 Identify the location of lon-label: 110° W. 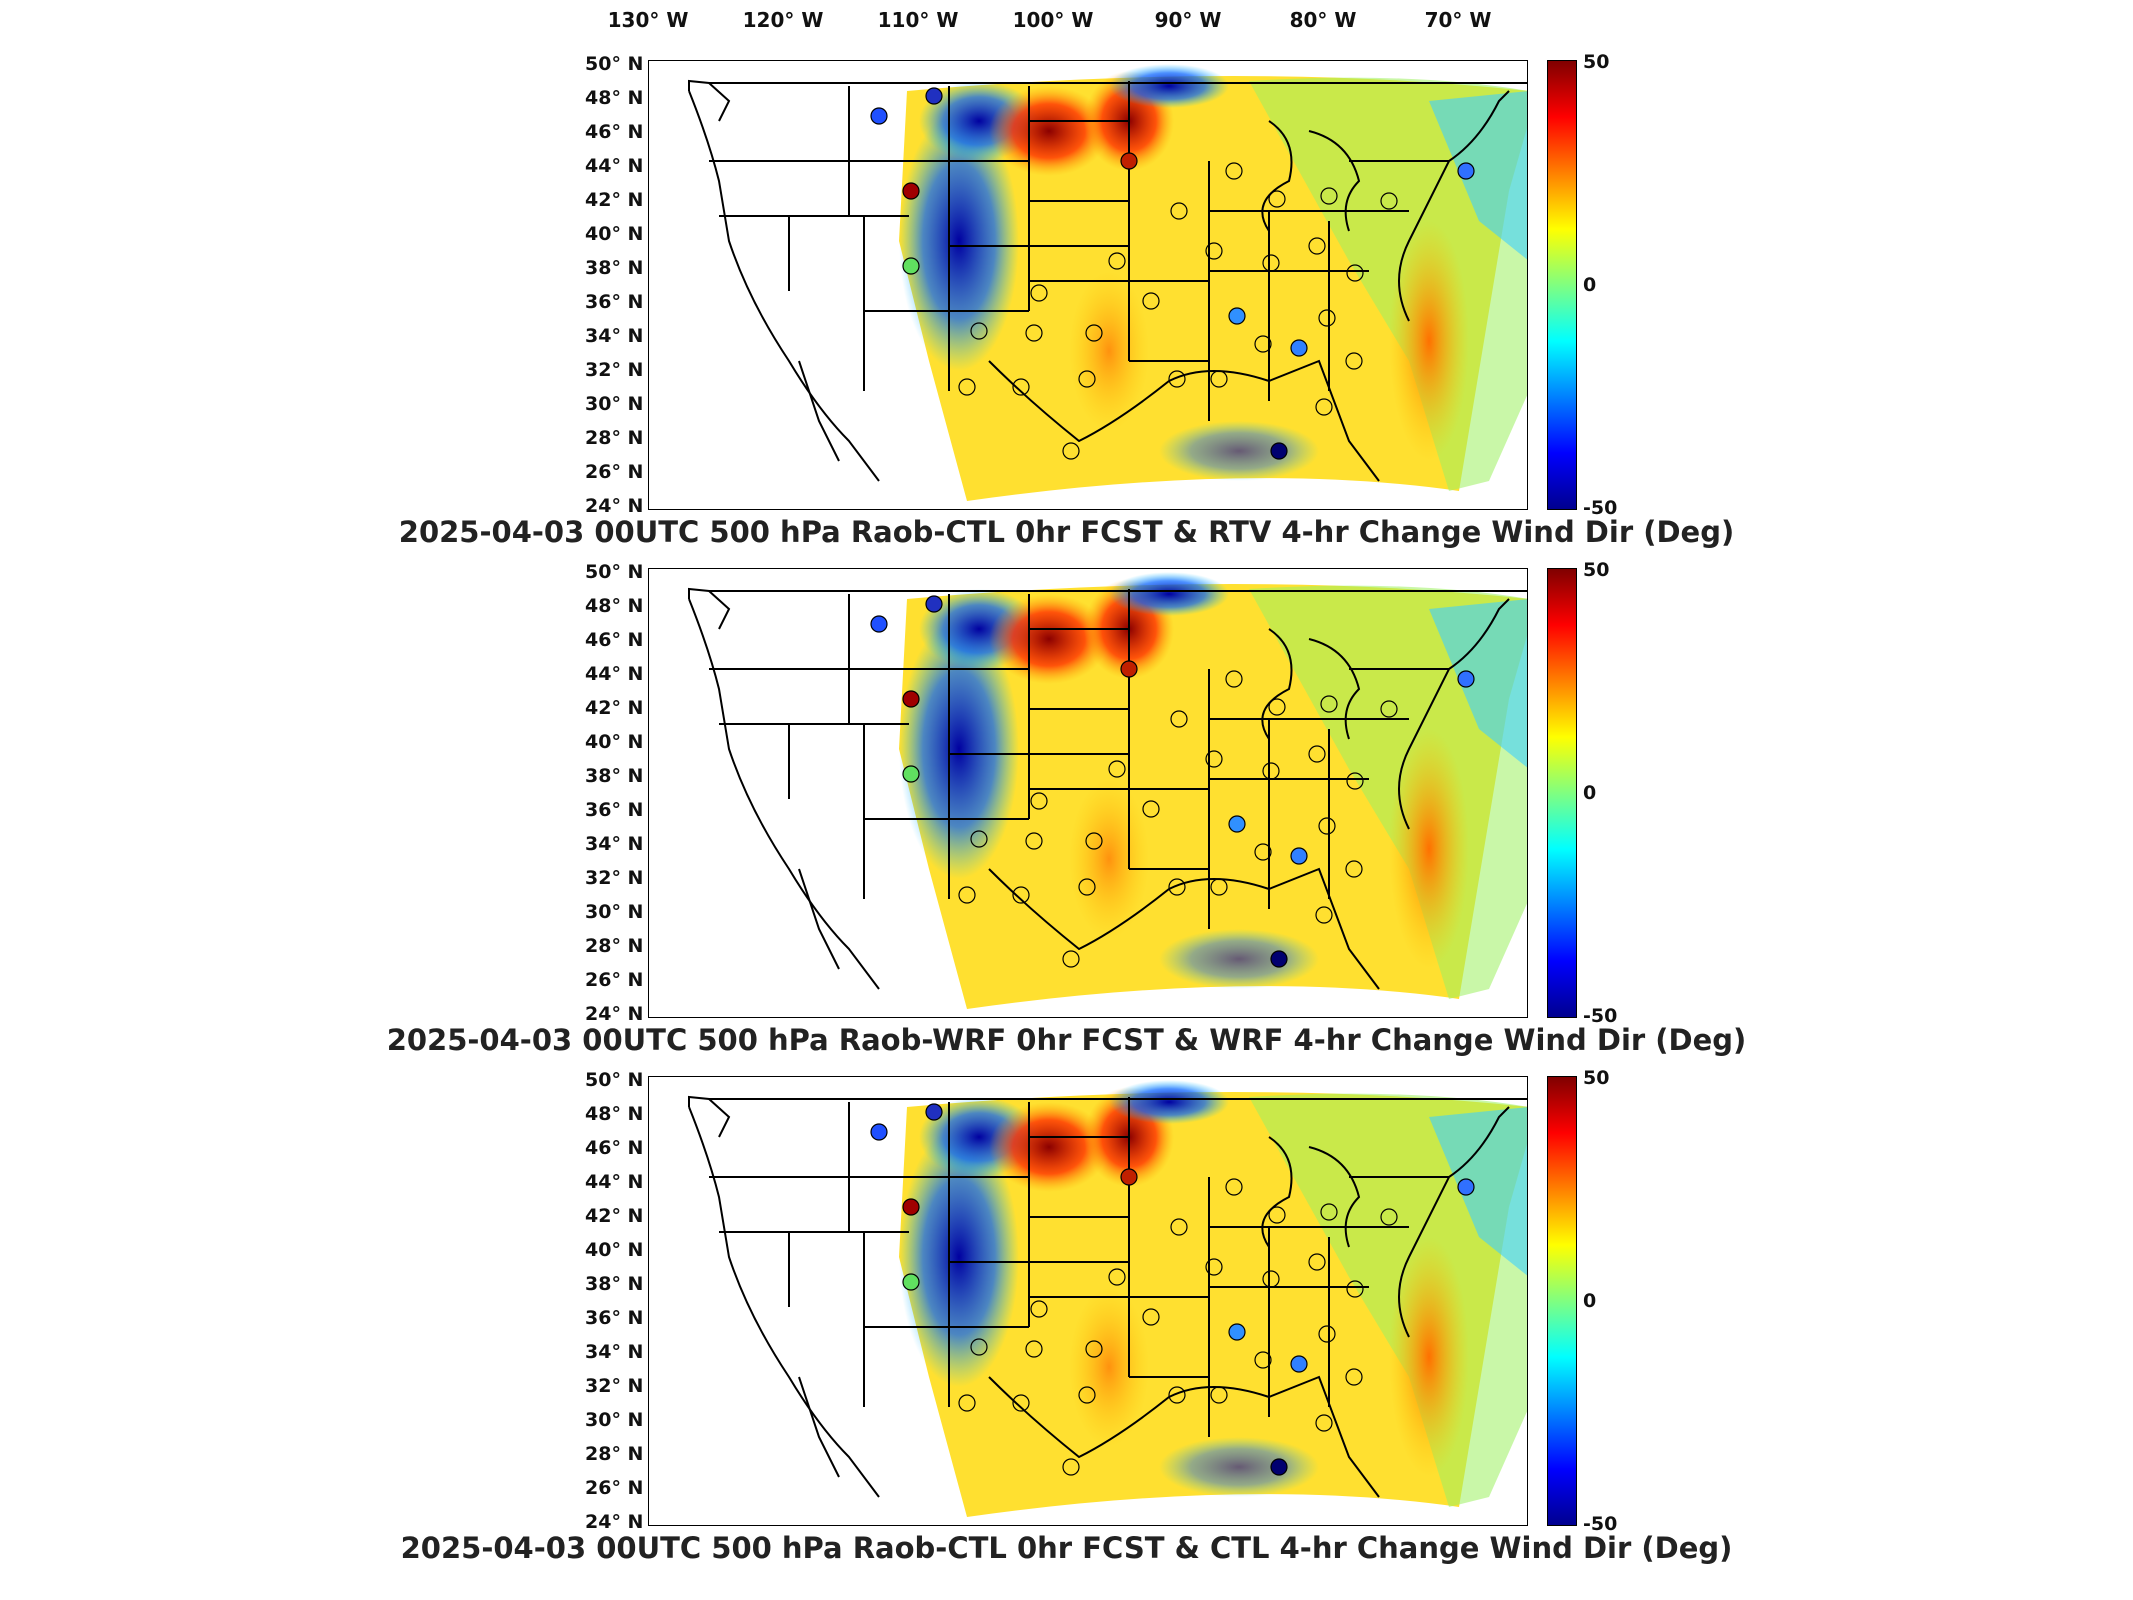
(918, 20).